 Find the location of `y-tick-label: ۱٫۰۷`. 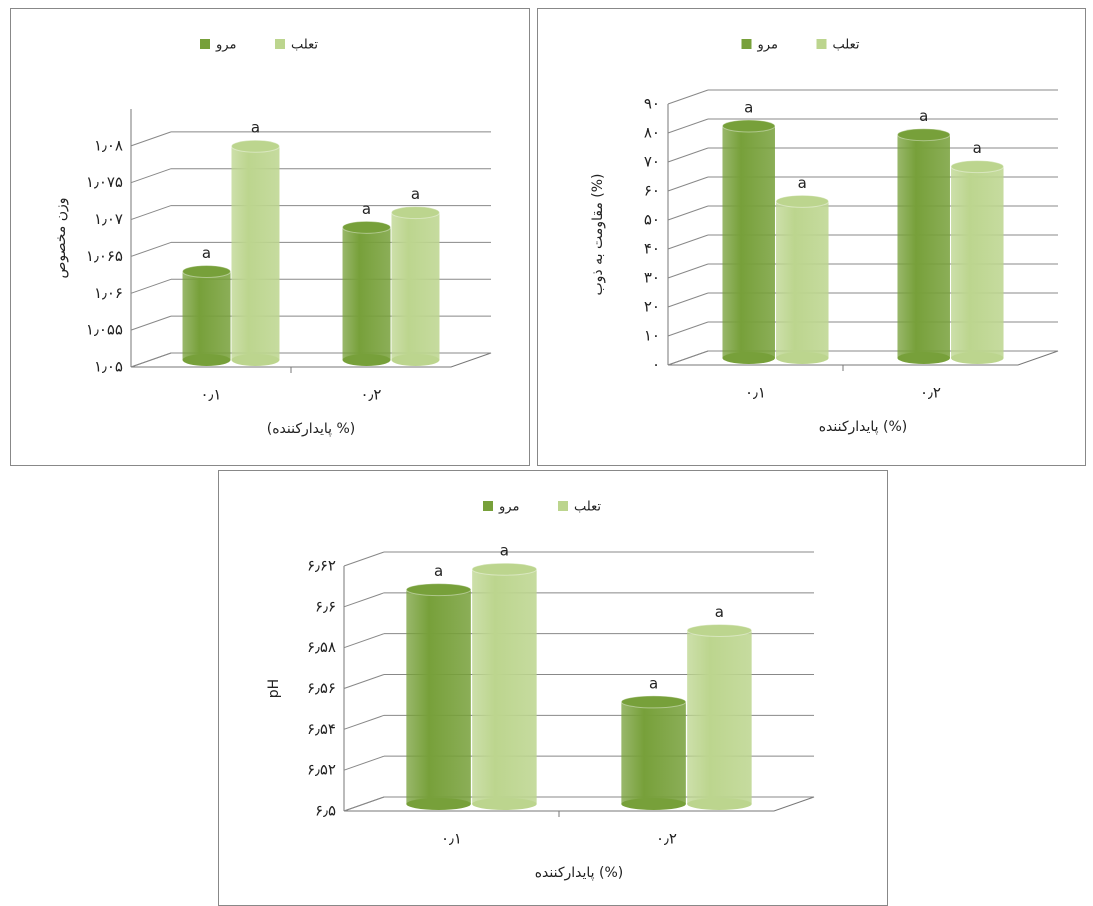

y-tick-label: ۱٫۰۷ is located at coordinates (108, 219).